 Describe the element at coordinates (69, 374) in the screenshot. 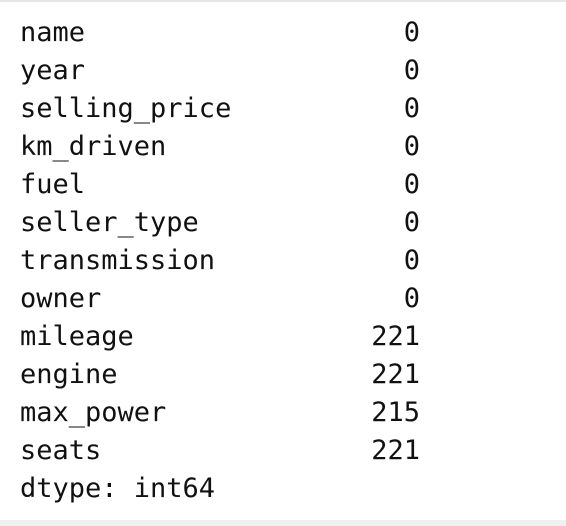

I see `series-key: engine` at that location.